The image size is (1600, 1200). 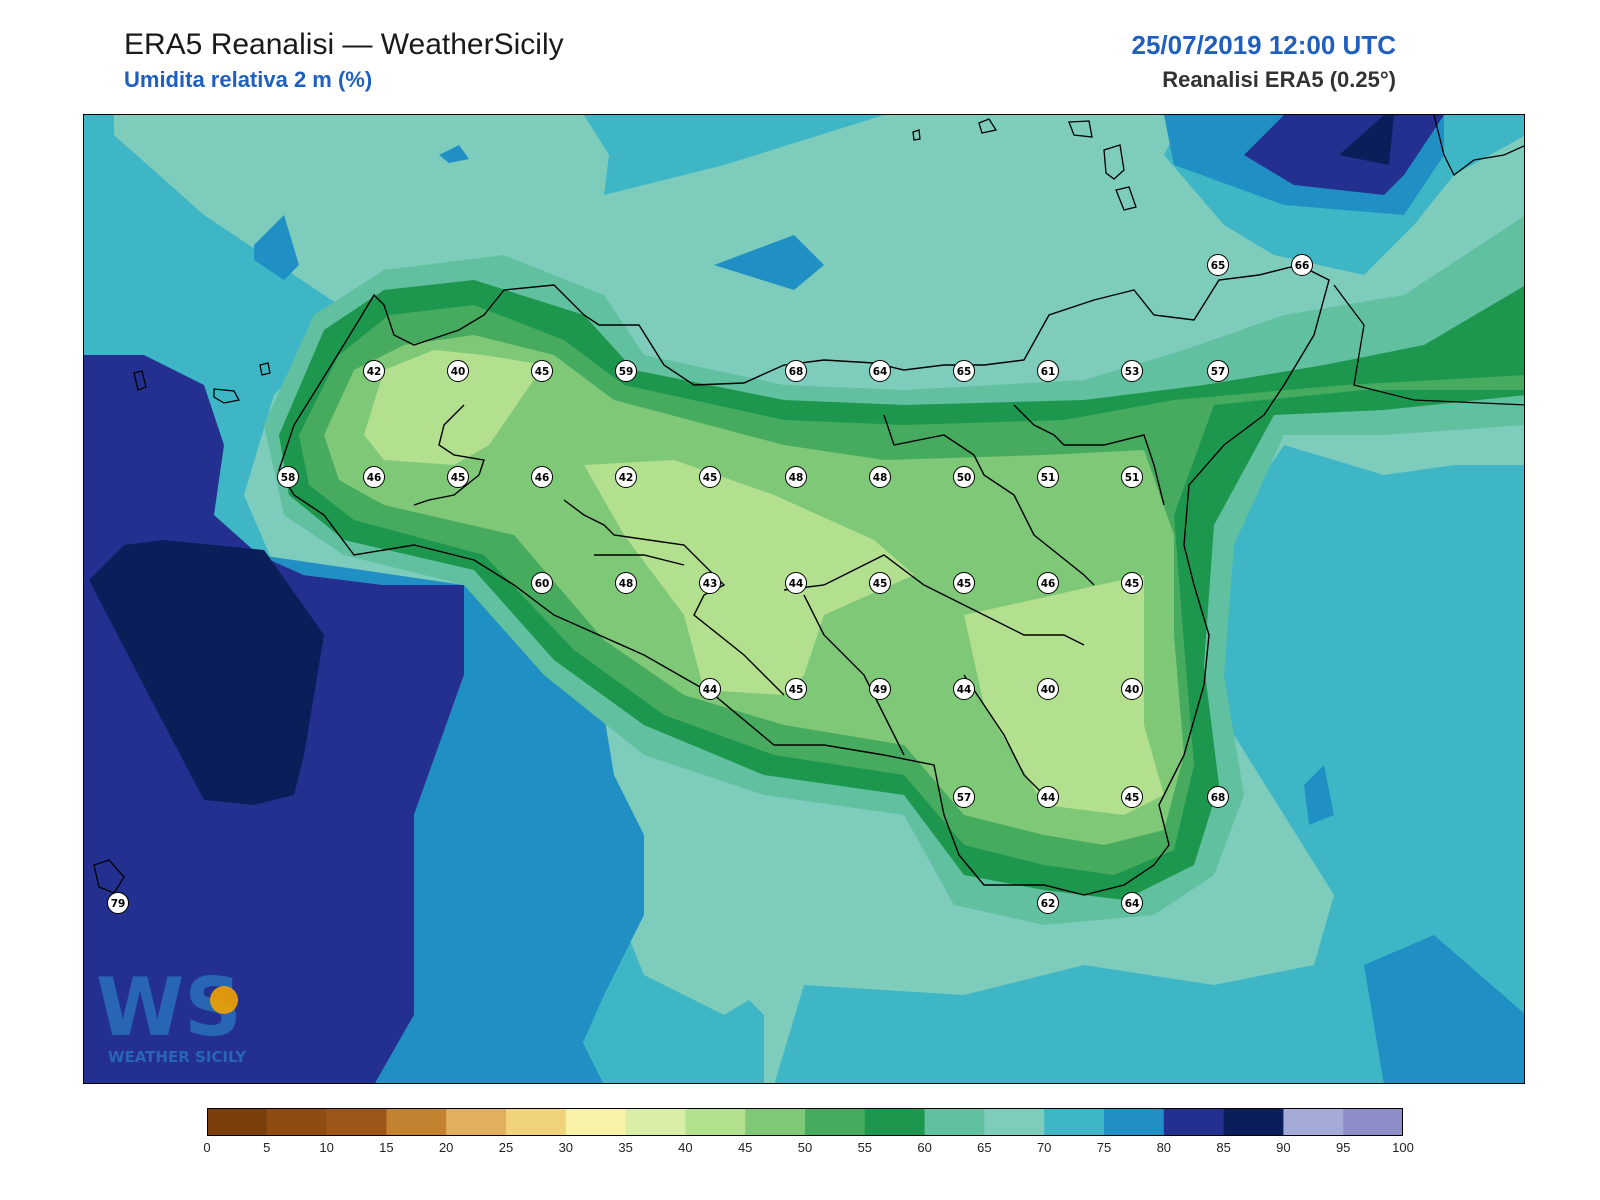 I want to click on station-value: 66, so click(x=1302, y=266).